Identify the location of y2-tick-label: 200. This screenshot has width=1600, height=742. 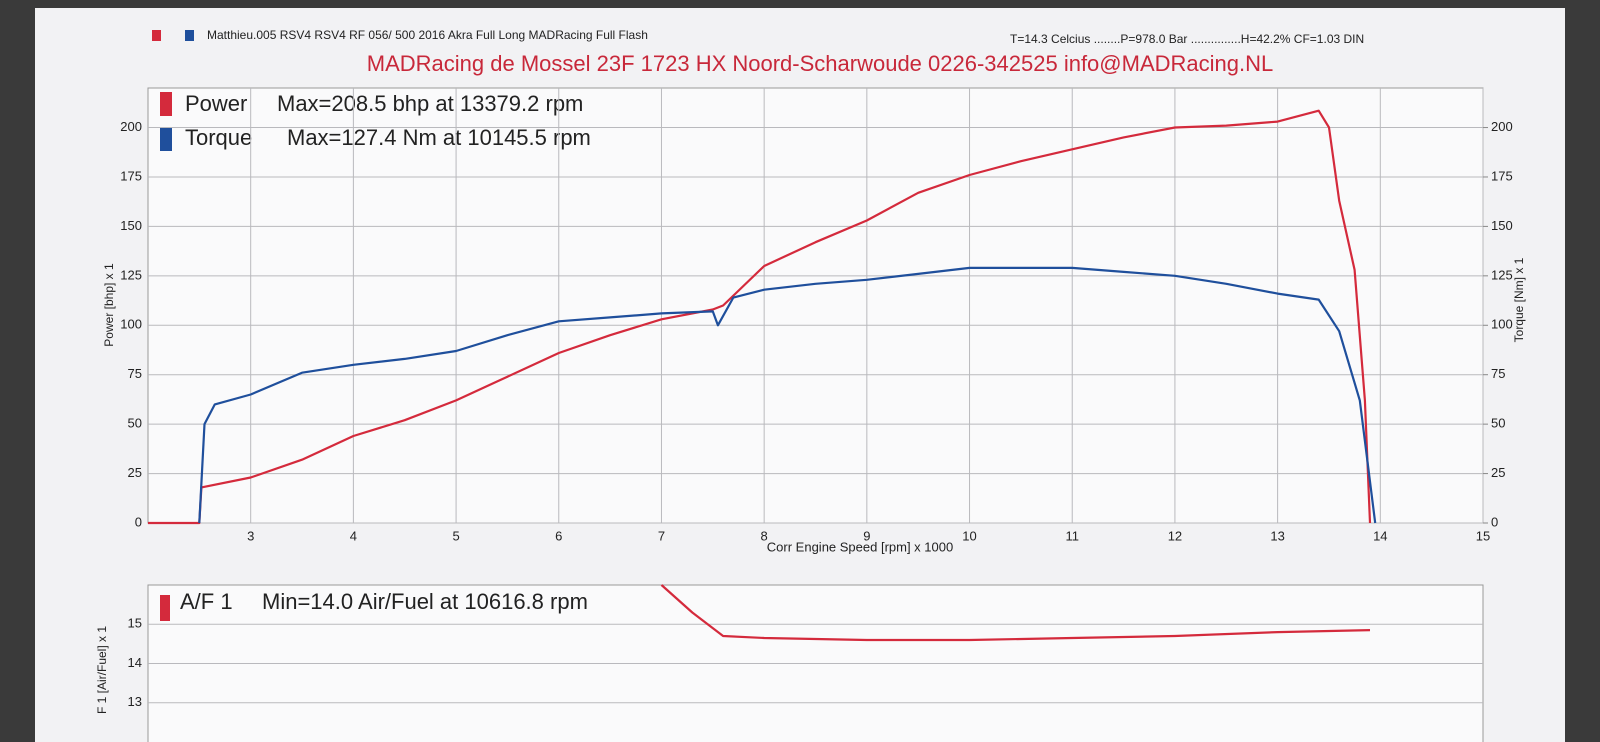
(1502, 126).